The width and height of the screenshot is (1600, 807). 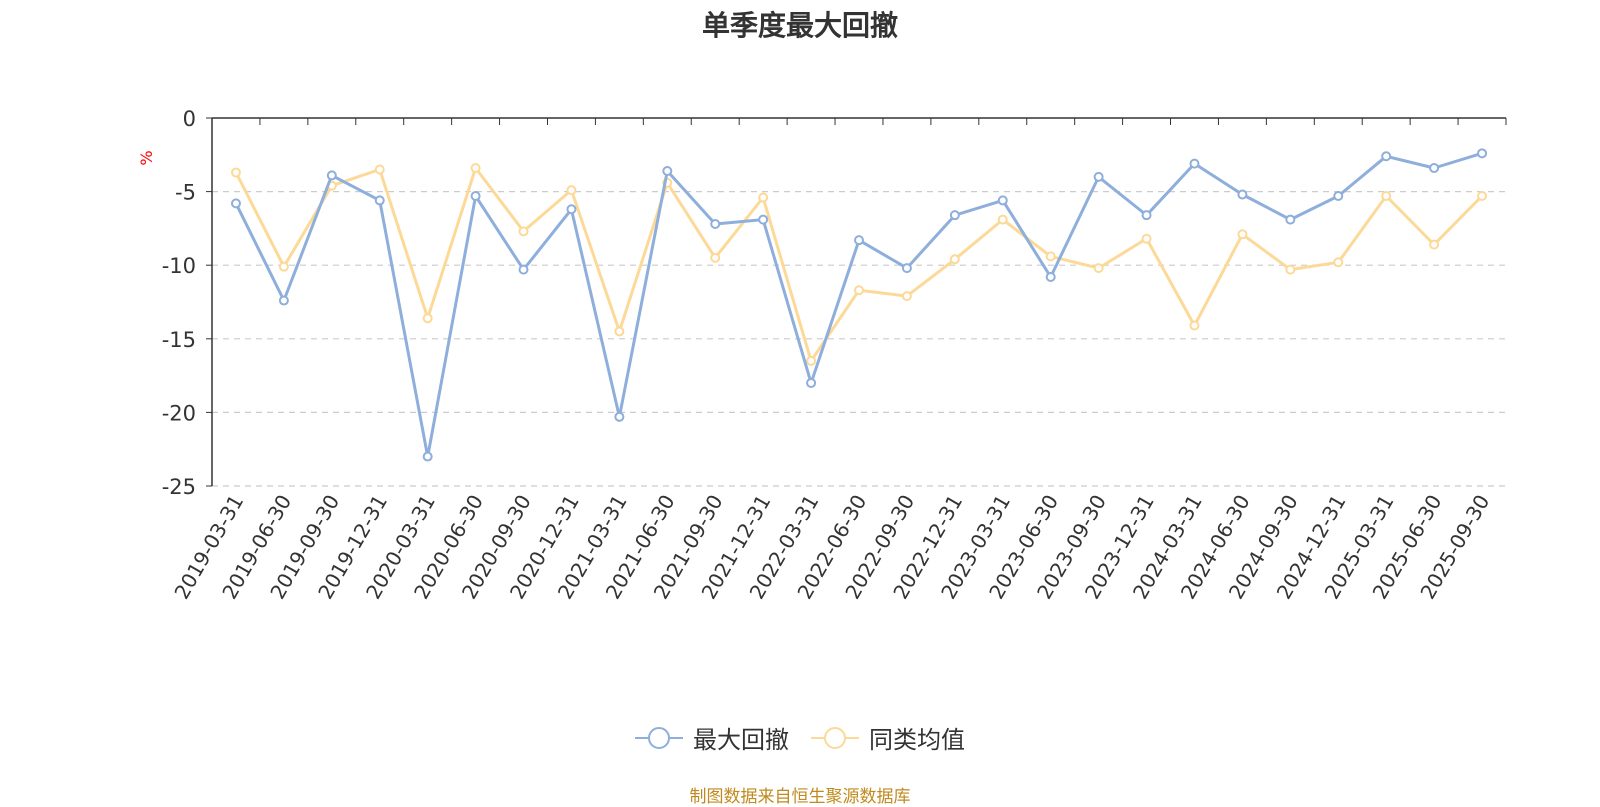 What do you see at coordinates (146, 157) in the screenshot?
I see `y-axis-unit-label: %` at bounding box center [146, 157].